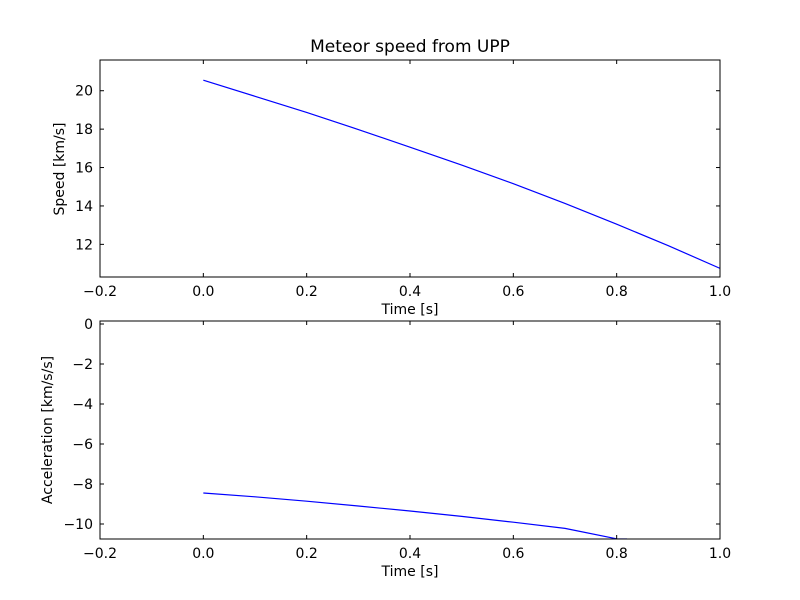 The image size is (800, 600). Describe the element at coordinates (617, 554) in the screenshot. I see `acceleration-x-tick-label: 0.8` at that location.